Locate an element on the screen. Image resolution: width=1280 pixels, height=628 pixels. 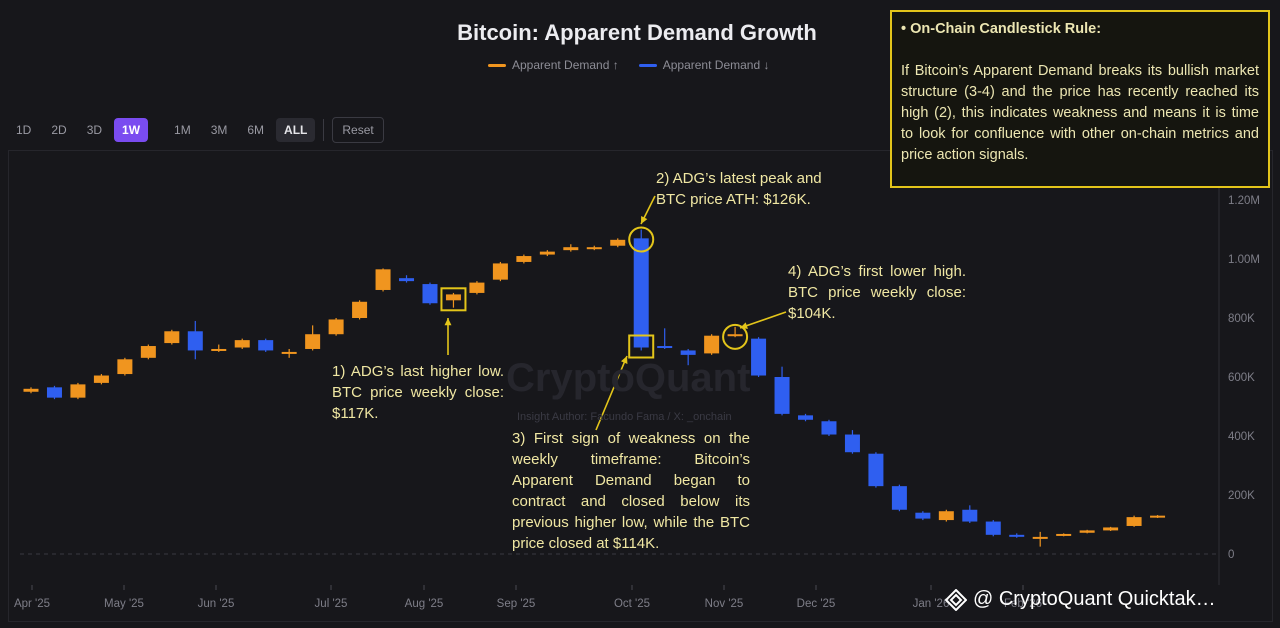
toolbar-divider is located at coordinates (324, 130).